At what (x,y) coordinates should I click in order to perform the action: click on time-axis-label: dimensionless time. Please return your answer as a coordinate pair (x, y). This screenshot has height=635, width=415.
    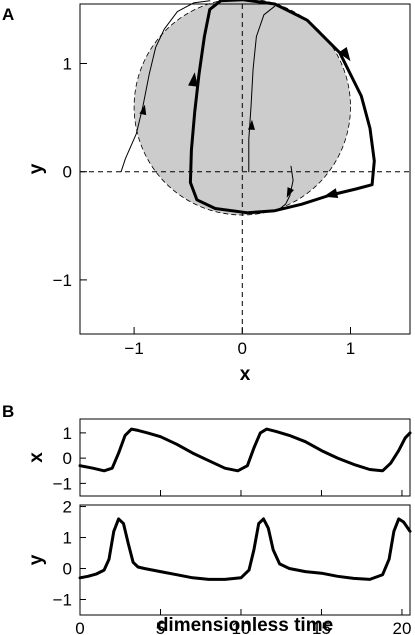
    Looking at the image, I should click on (245, 625).